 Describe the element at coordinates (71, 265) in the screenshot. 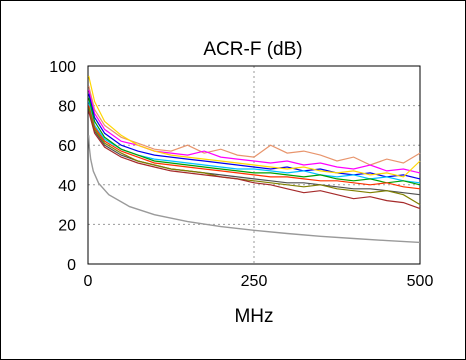

I see `y-tick-label: 0` at that location.